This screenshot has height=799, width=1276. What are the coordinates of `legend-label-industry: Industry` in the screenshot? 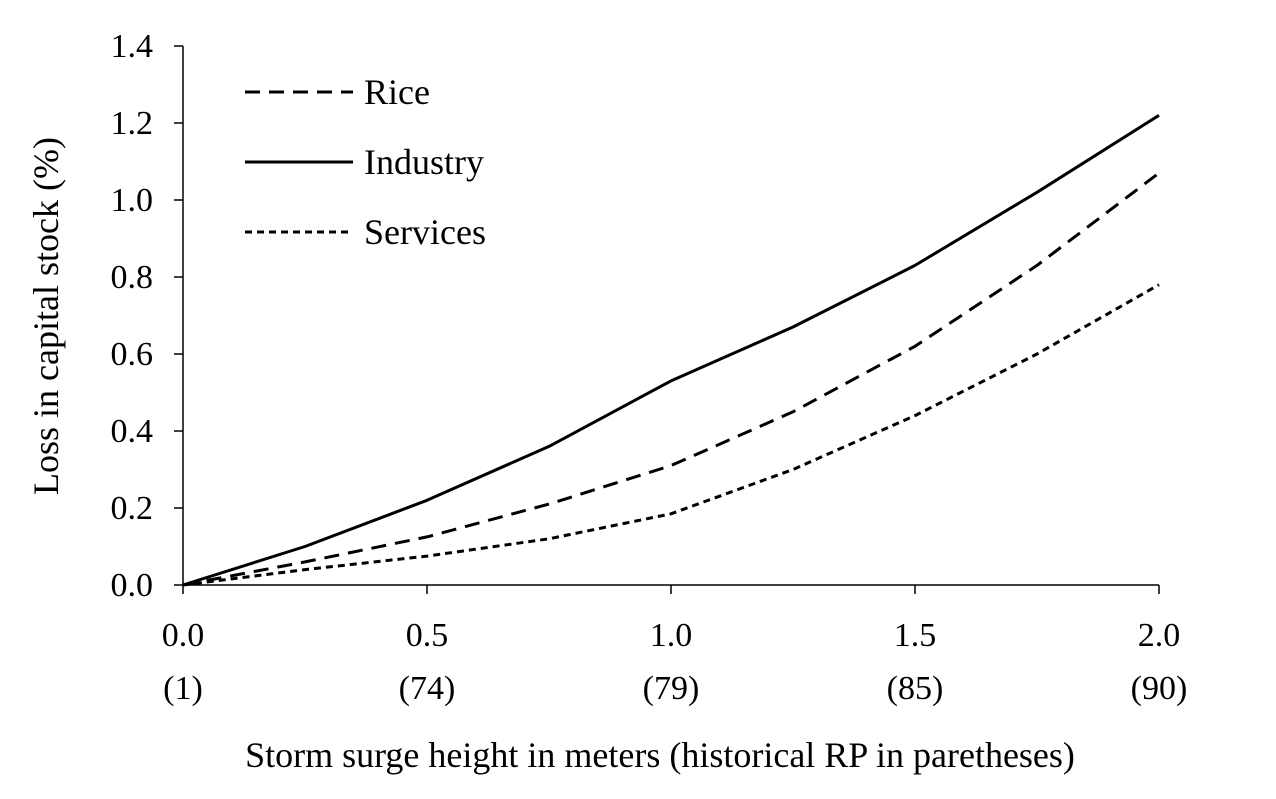 It's located at (424, 162).